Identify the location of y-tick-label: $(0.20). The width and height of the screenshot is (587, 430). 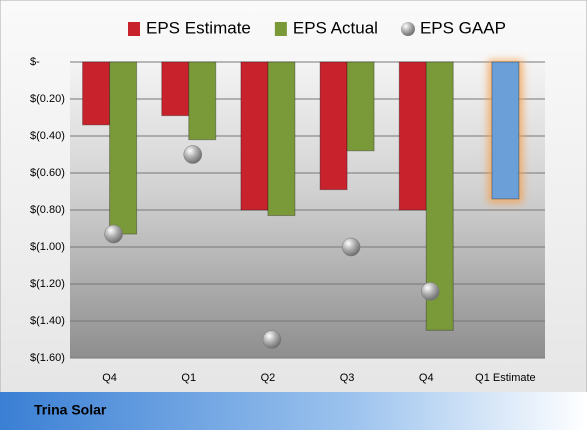
(47, 99).